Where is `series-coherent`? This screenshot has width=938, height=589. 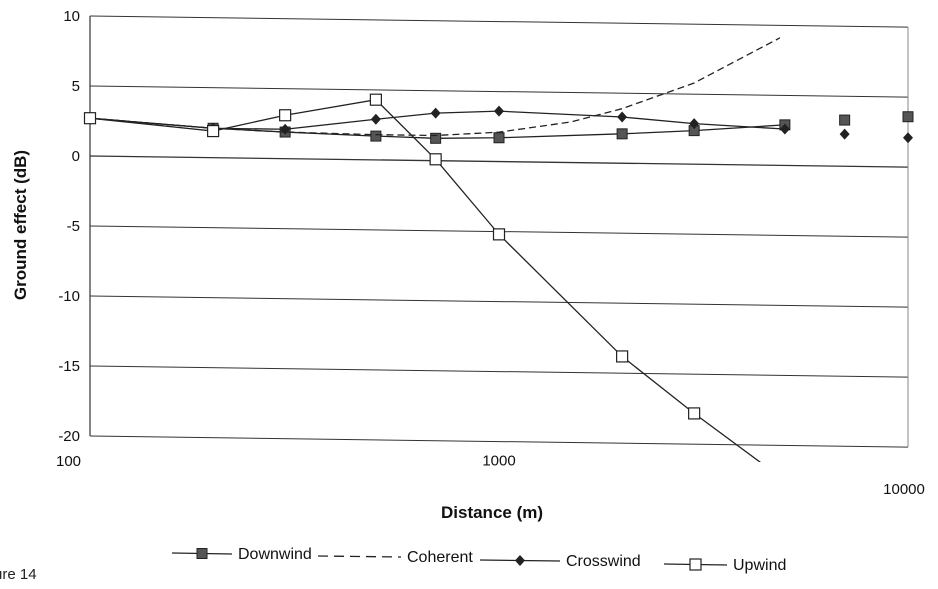
series-coherent is located at coordinates (434, 87).